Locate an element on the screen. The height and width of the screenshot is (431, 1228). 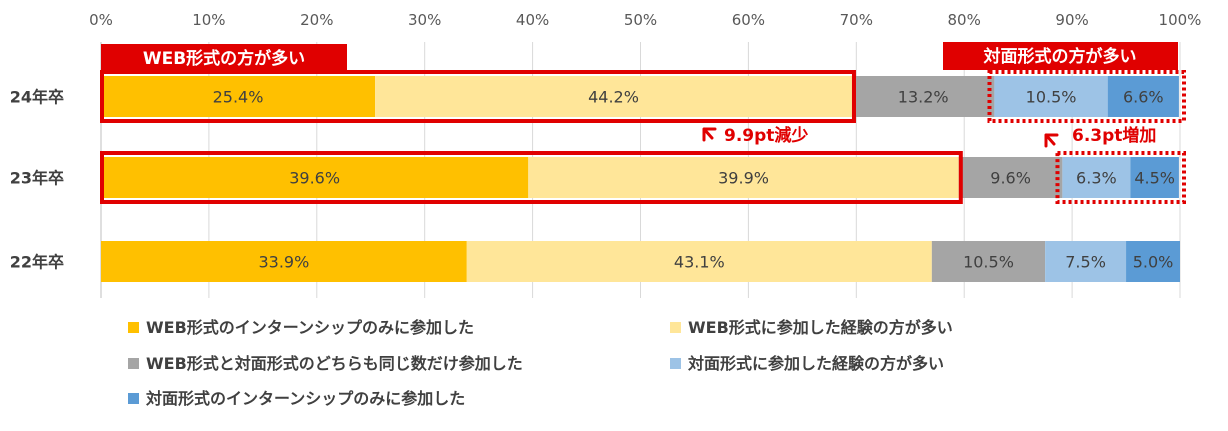
data-label: 33.9% is located at coordinates (283, 262).